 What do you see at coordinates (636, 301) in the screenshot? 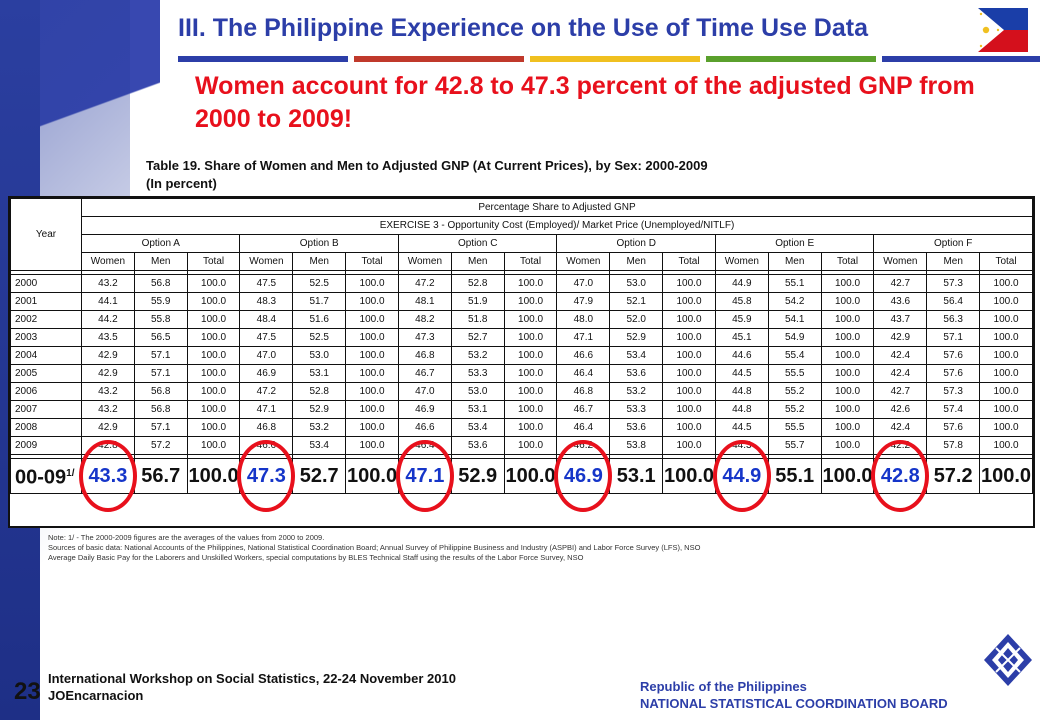
I see `value-cell: 52.1` at bounding box center [636, 301].